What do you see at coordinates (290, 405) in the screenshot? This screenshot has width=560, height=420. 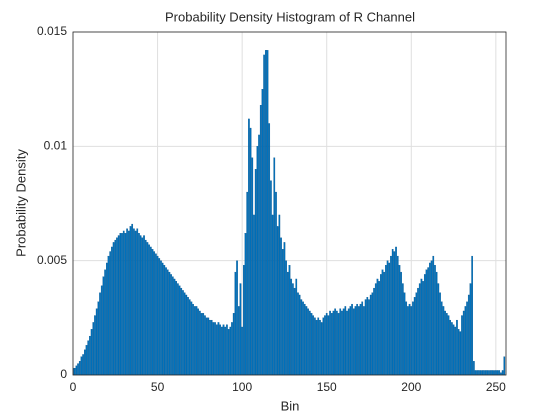 I see `x-axis-label: Bin` at bounding box center [290, 405].